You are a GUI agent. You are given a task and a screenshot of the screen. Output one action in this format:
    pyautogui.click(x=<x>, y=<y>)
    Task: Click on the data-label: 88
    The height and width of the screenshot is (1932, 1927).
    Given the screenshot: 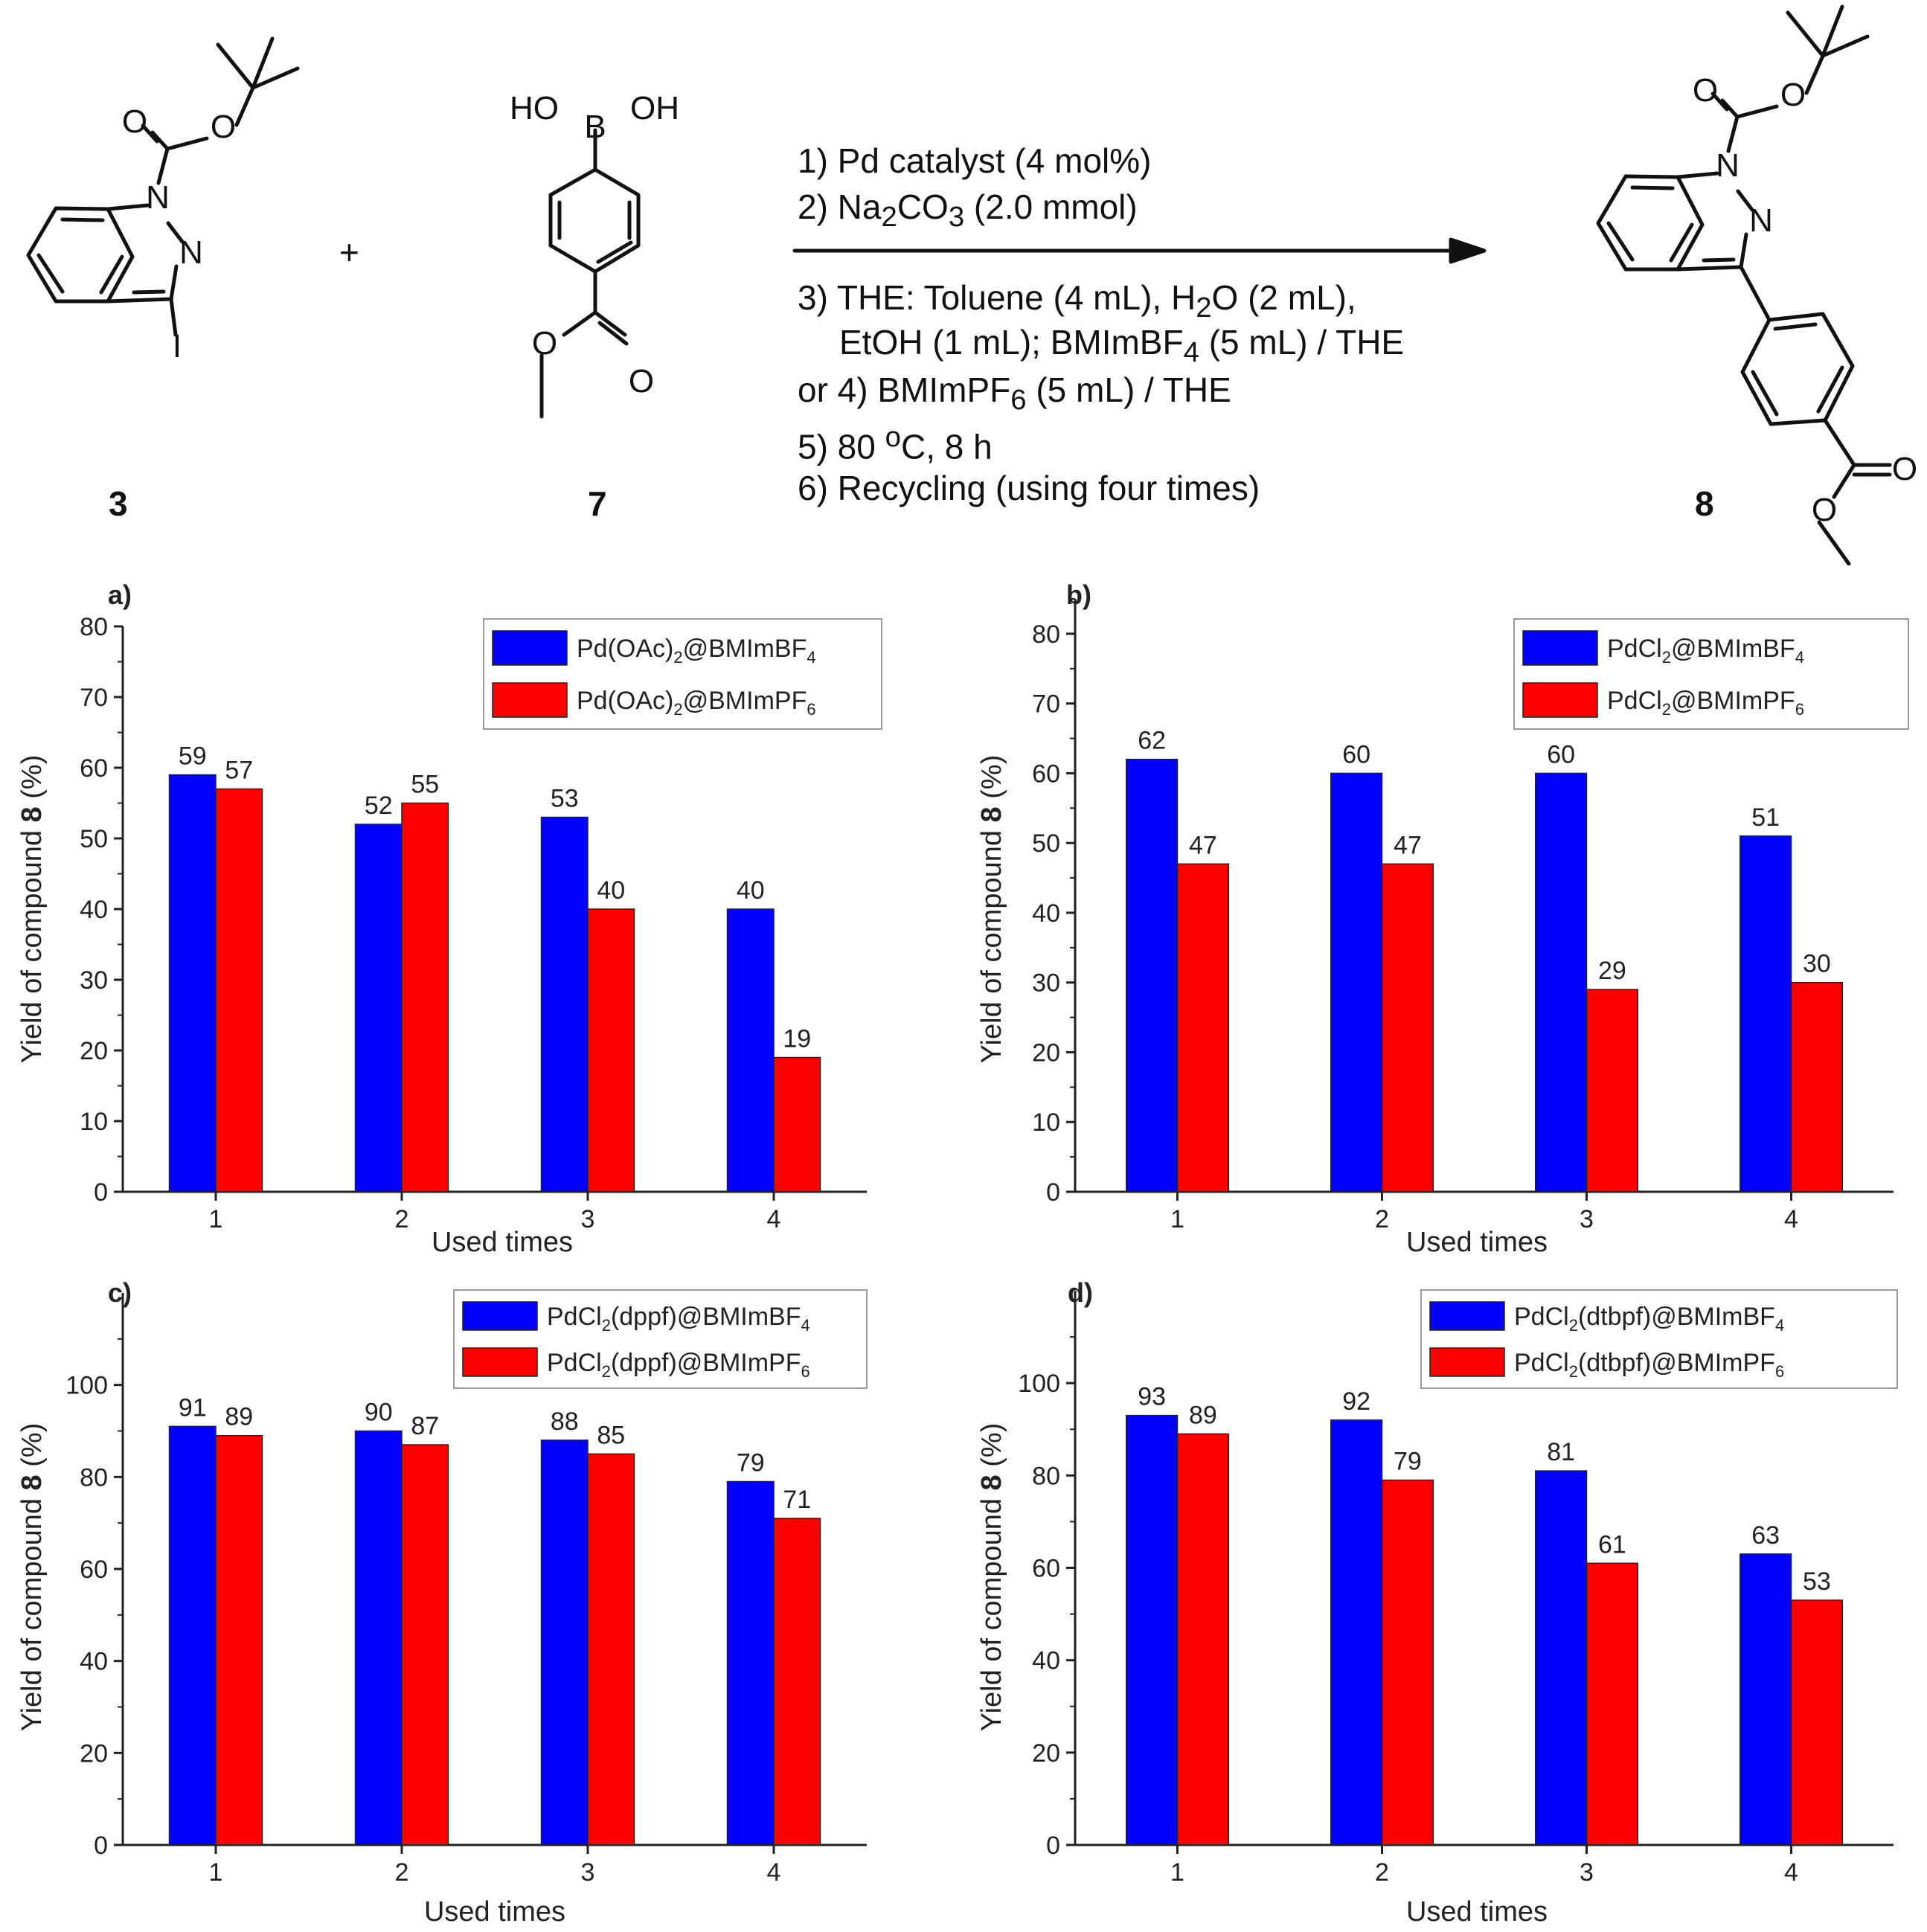 What is the action you would take?
    pyautogui.click(x=565, y=1422)
    